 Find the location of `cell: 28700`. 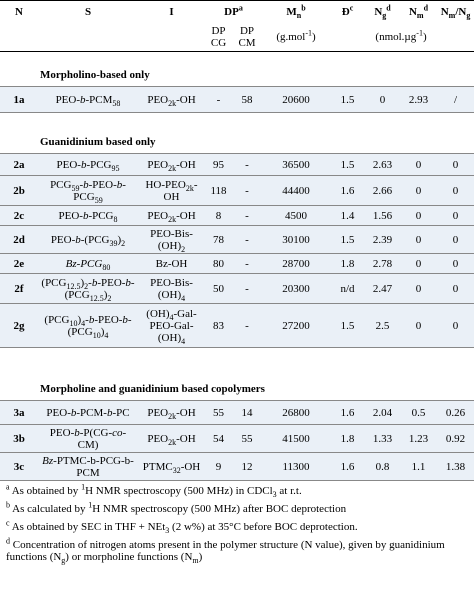

cell: 28700 is located at coordinates (296, 263).